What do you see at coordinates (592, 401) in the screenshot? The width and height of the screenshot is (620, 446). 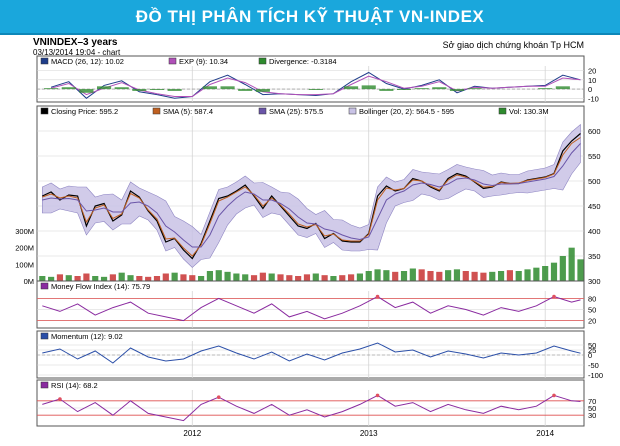 I see `y-tick-label: 70` at bounding box center [592, 401].